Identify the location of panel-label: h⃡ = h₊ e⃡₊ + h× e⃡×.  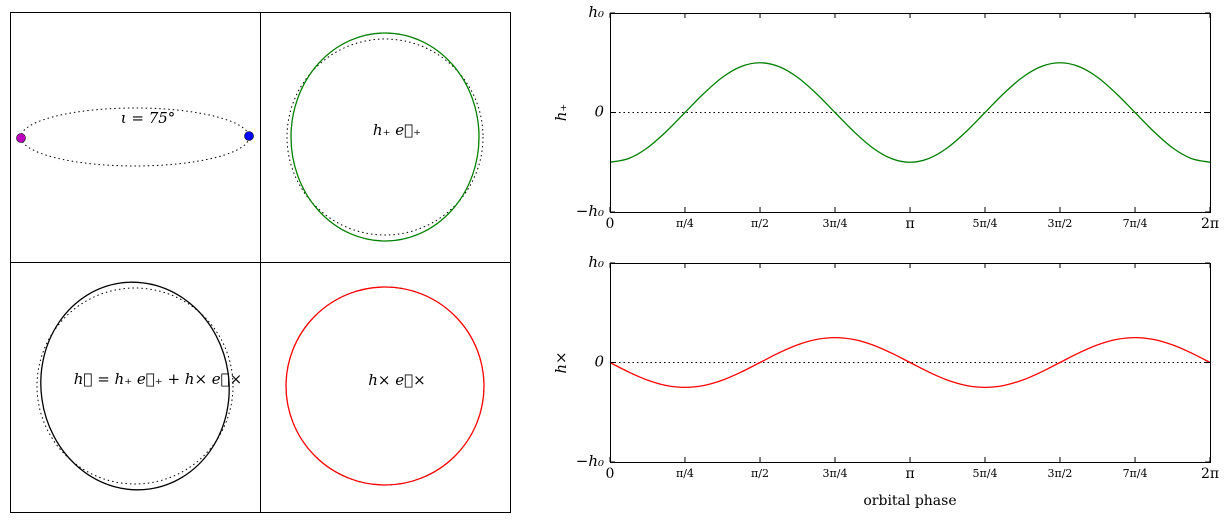
(158, 379).